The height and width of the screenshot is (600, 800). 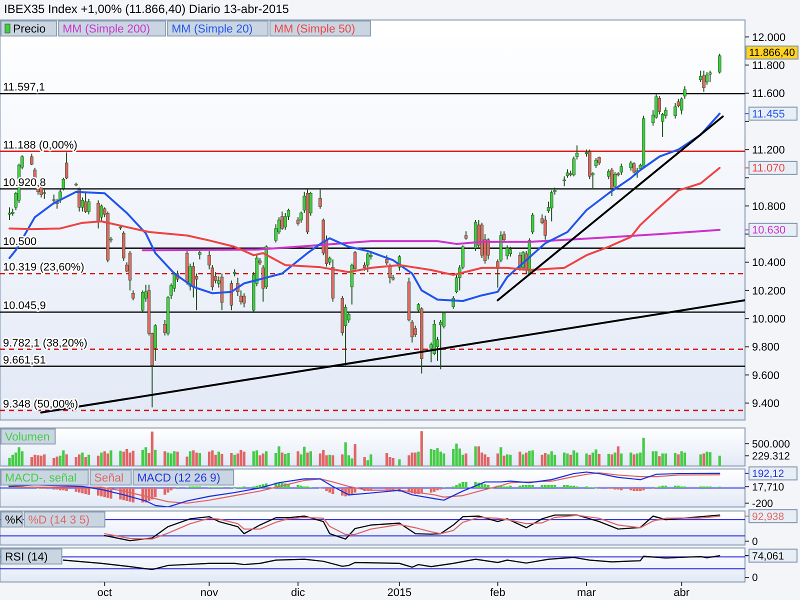 What do you see at coordinates (768, 474) in the screenshot?
I see `y-tick-label: 192,12` at bounding box center [768, 474].